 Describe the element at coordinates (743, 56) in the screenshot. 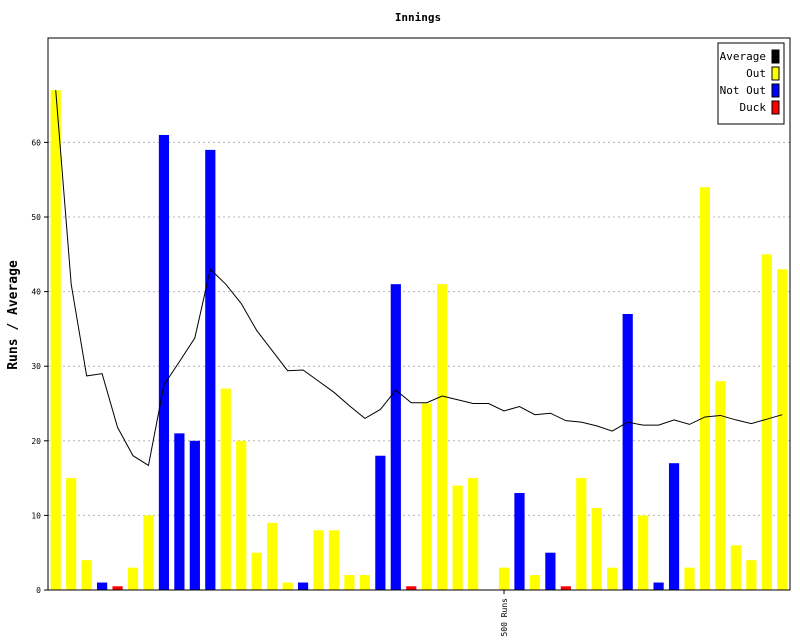

I see `legend-label: Average` at that location.